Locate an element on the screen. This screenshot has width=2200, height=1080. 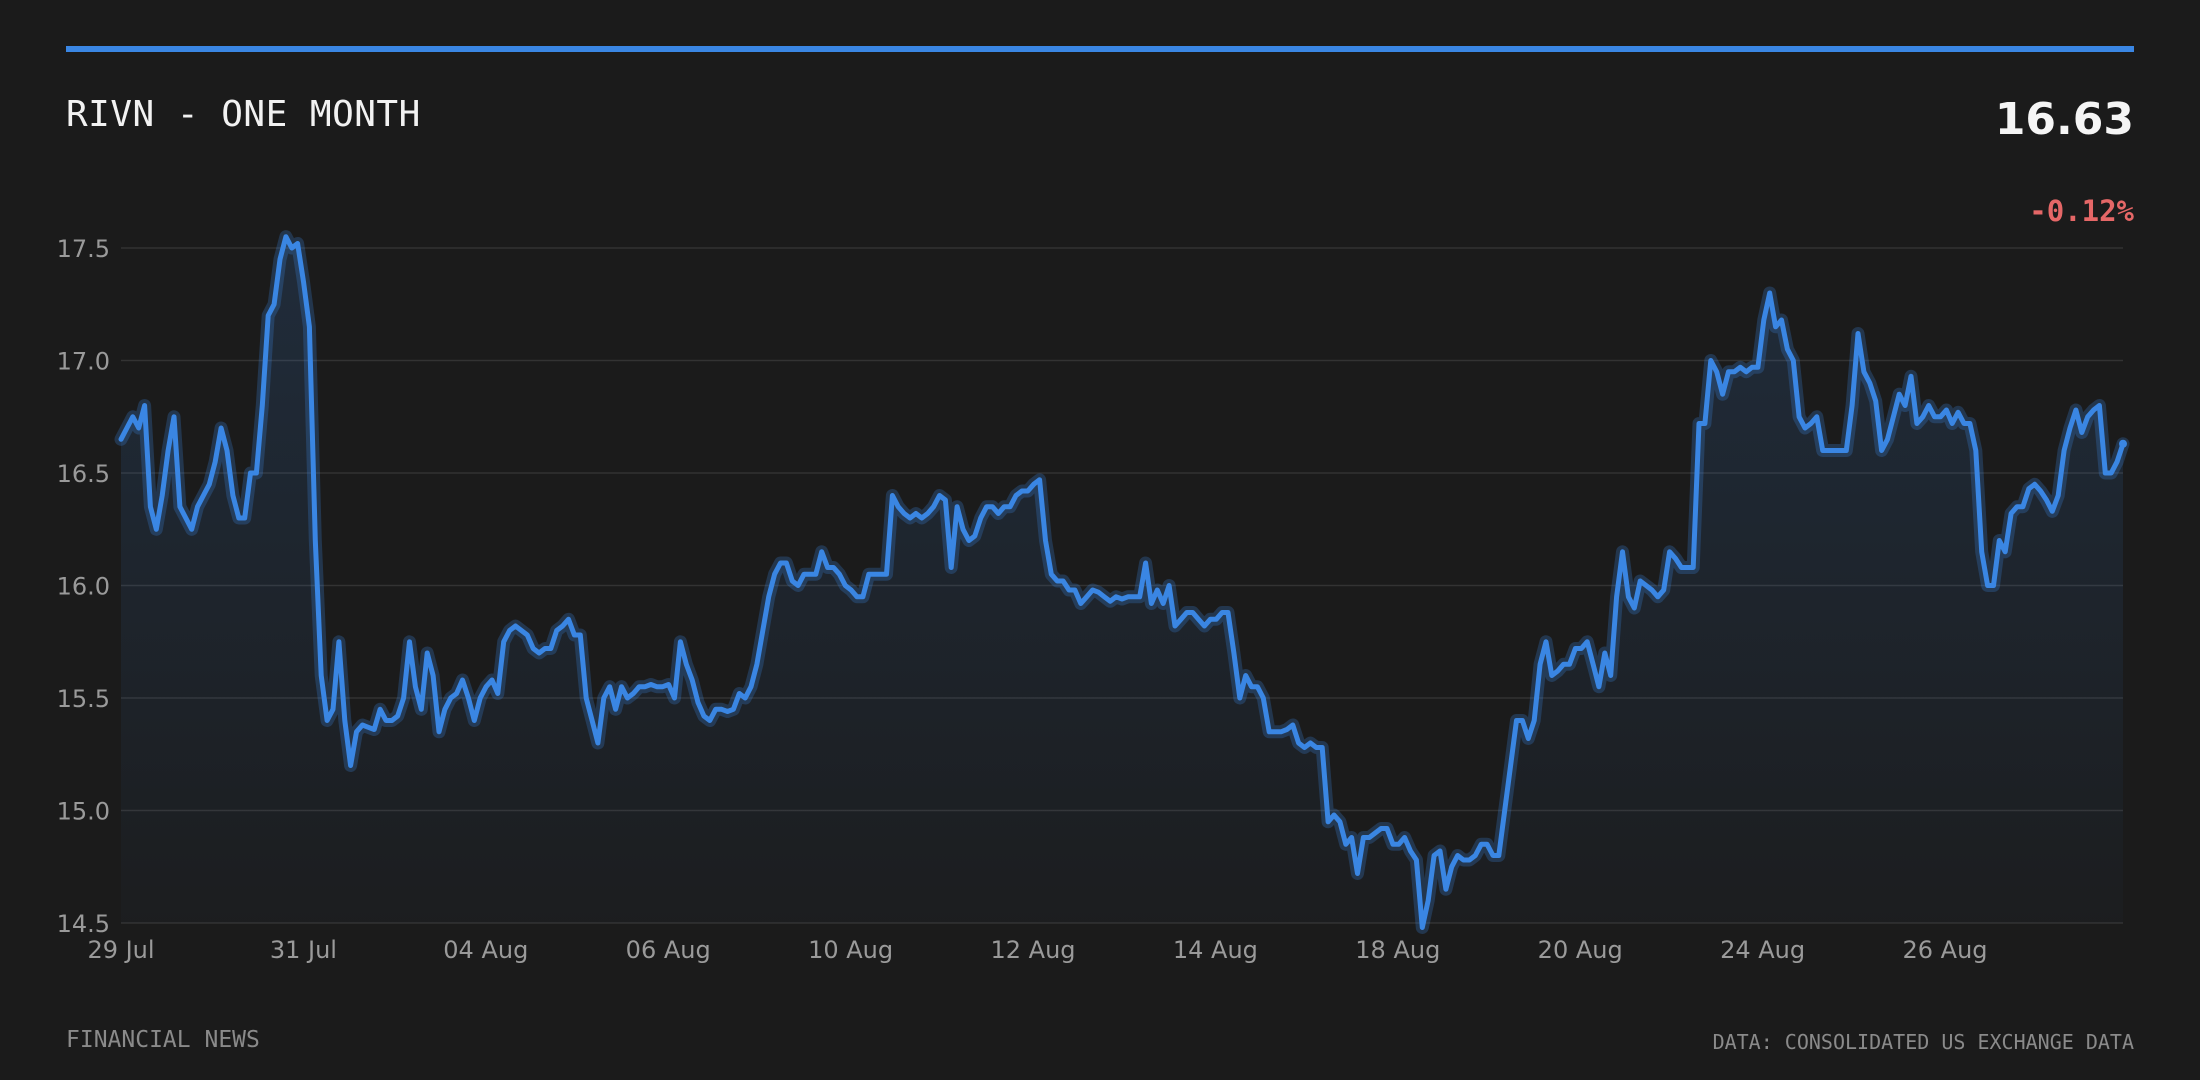
last-price-point is located at coordinates (2123, 443).